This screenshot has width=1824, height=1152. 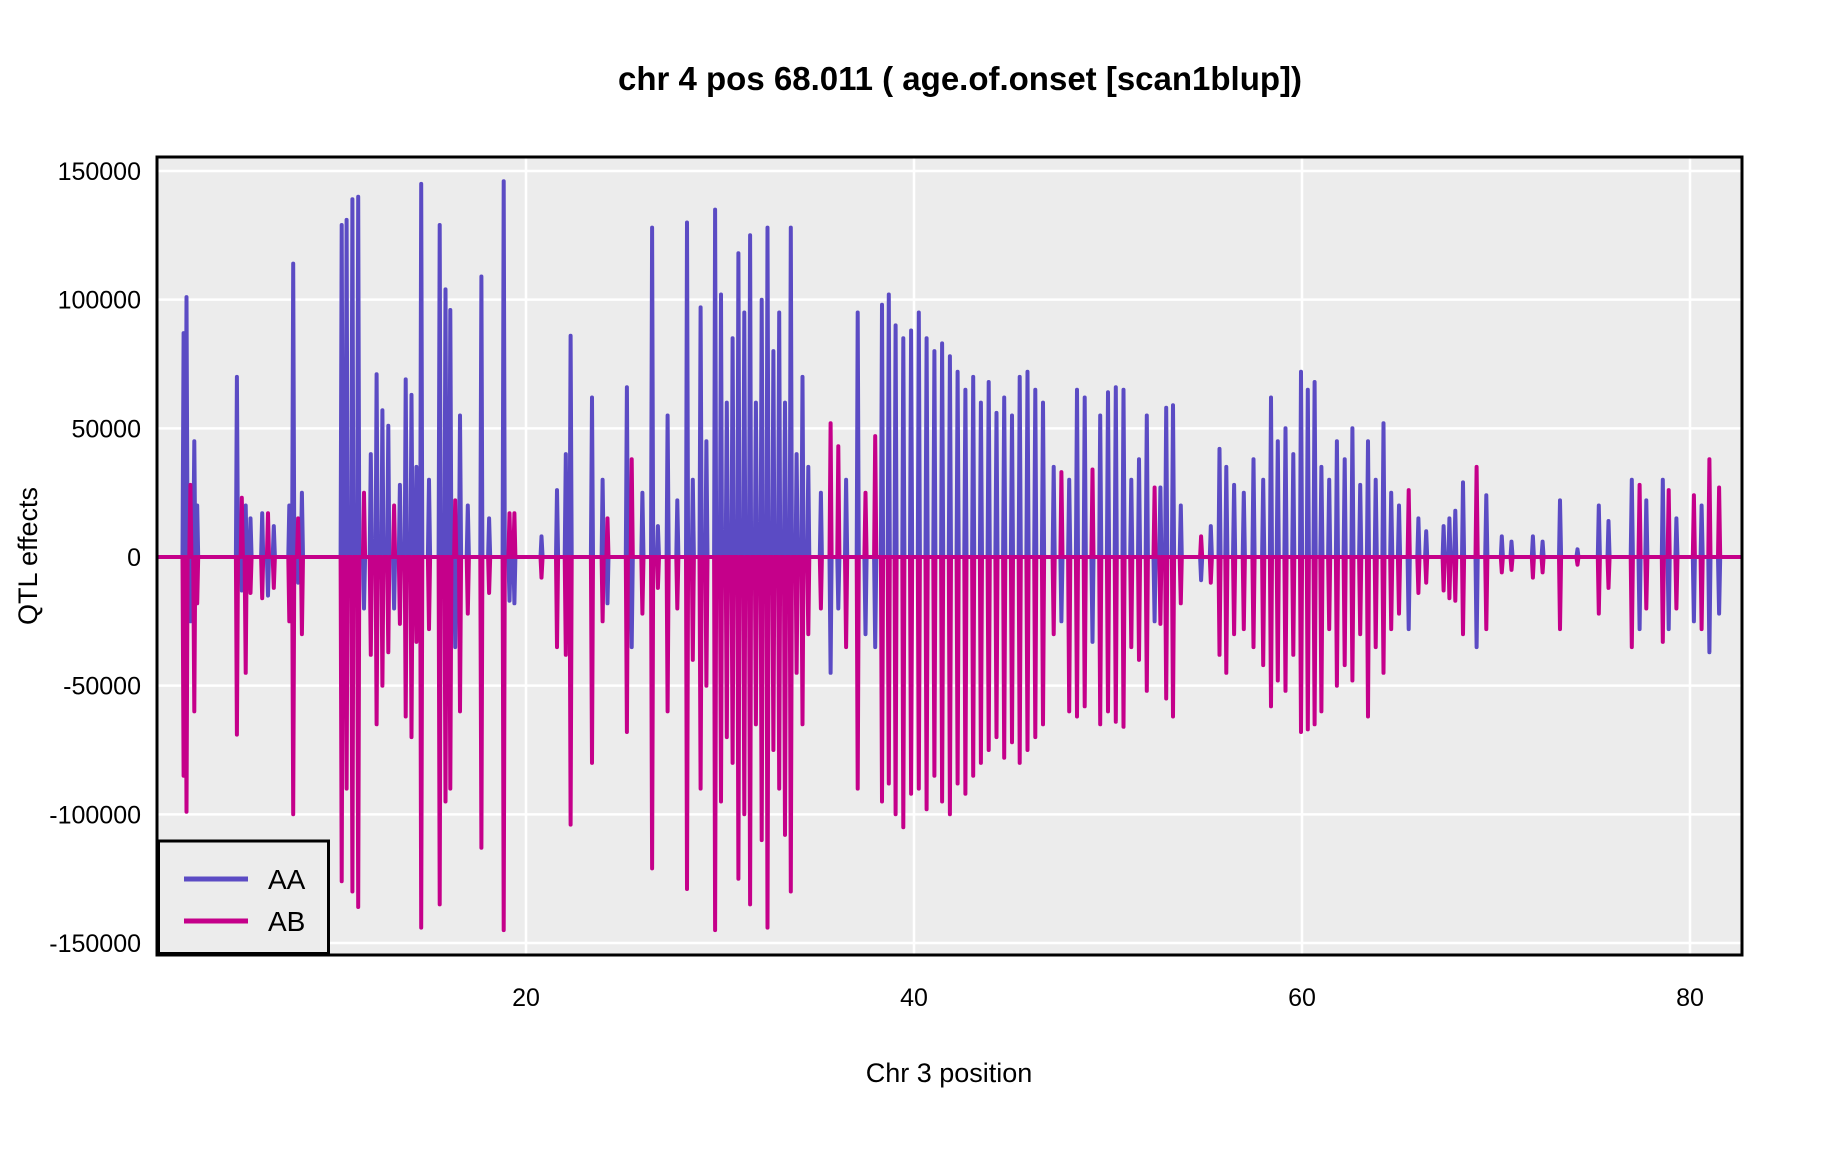 I want to click on legend-ab-label: AB, so click(x=286, y=921).